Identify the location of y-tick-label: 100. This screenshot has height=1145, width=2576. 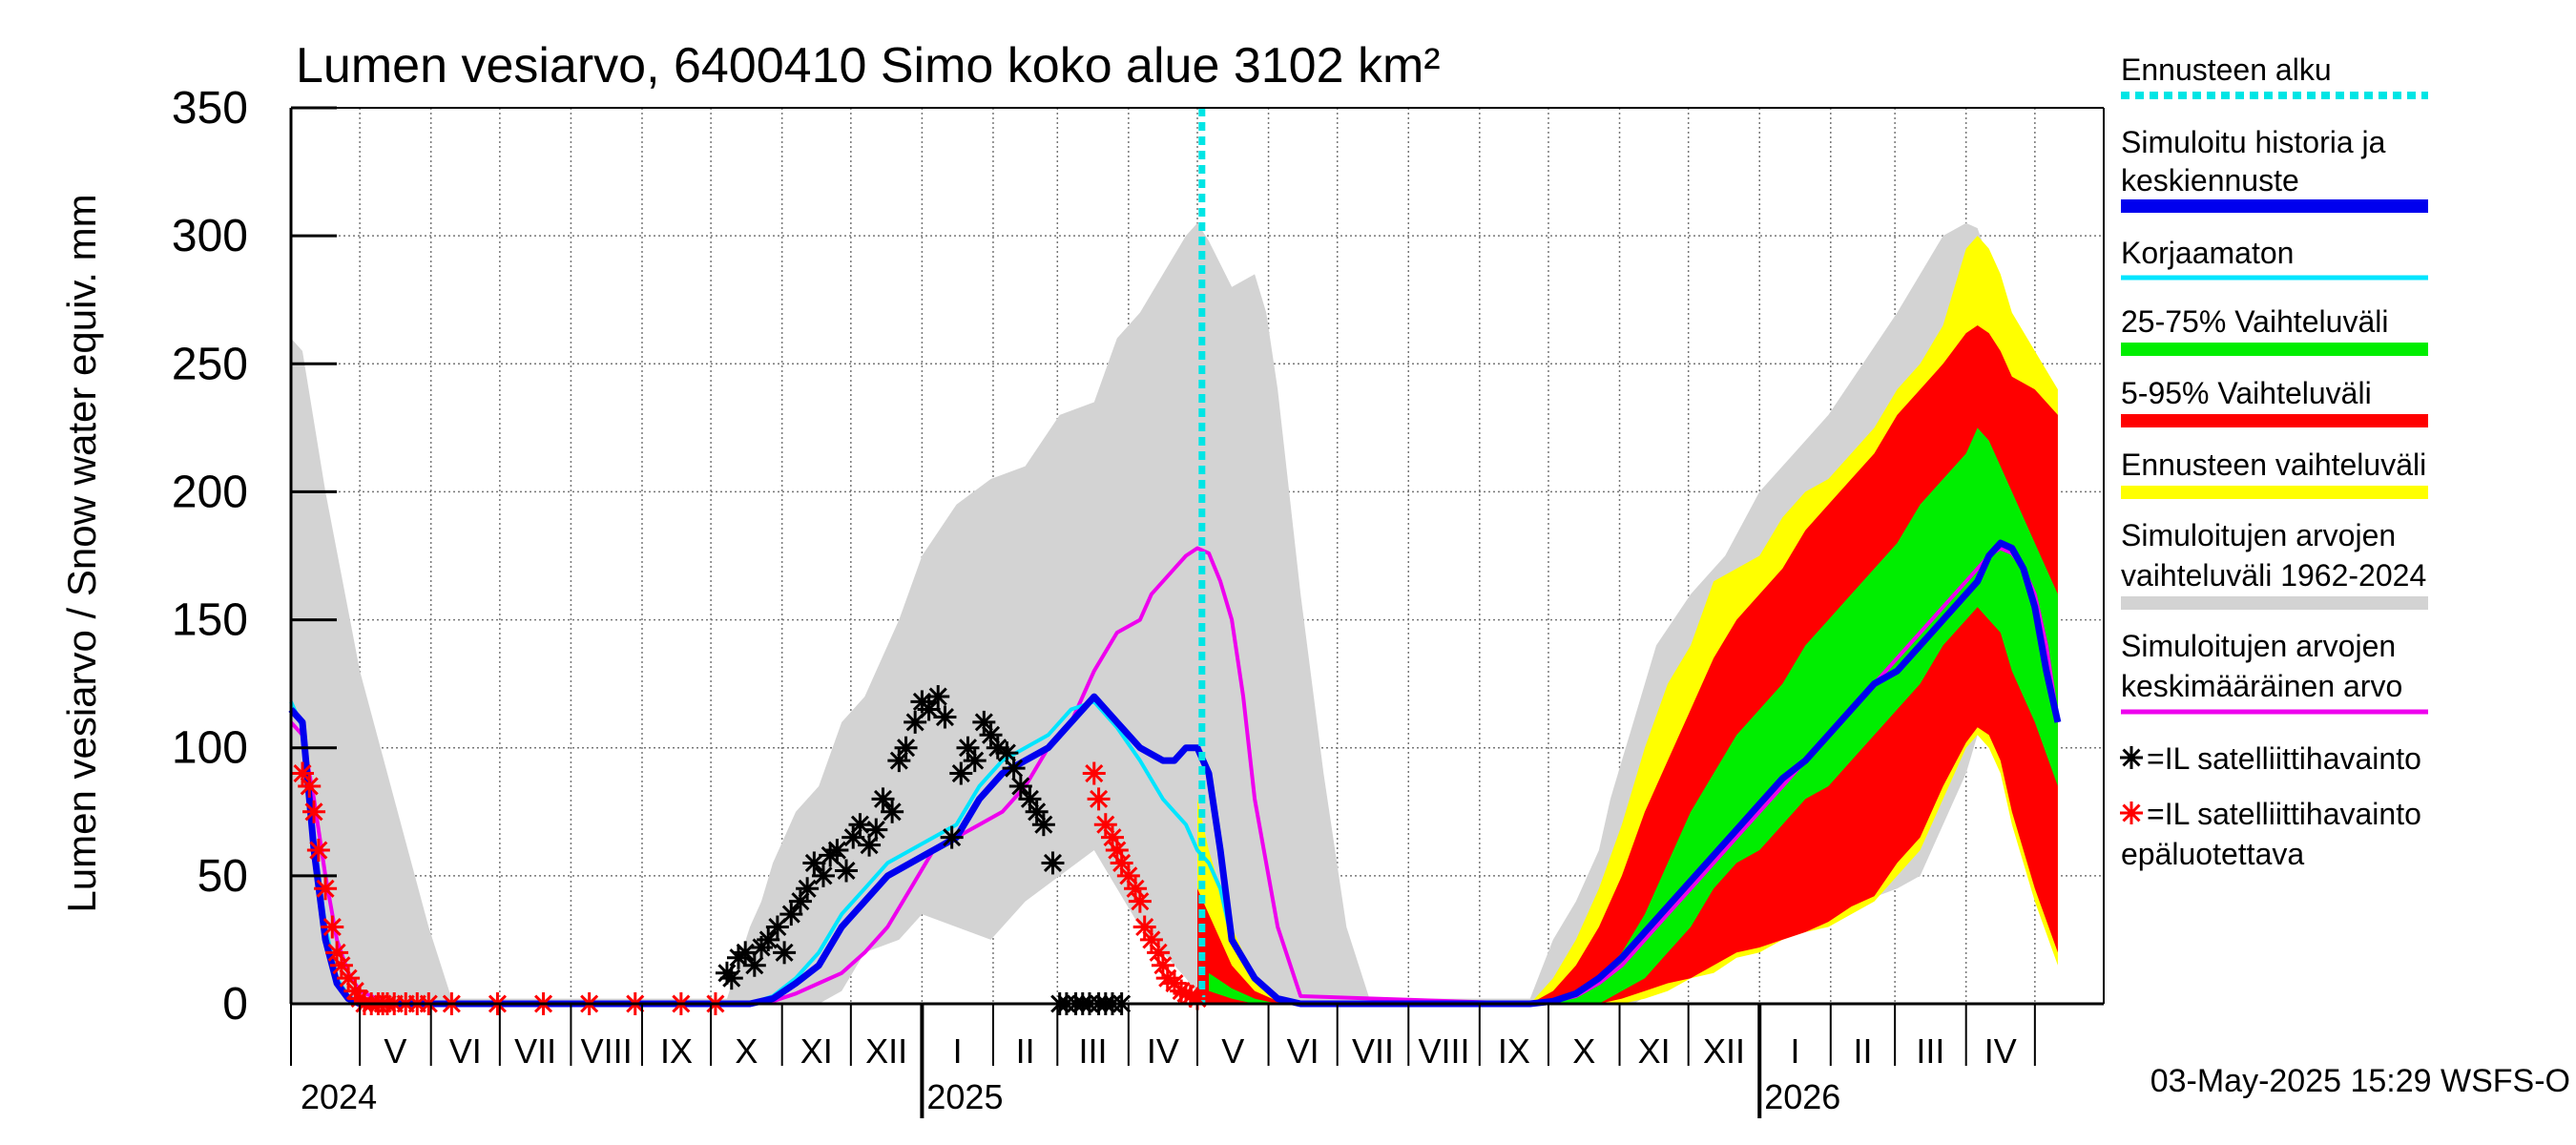
(210, 748).